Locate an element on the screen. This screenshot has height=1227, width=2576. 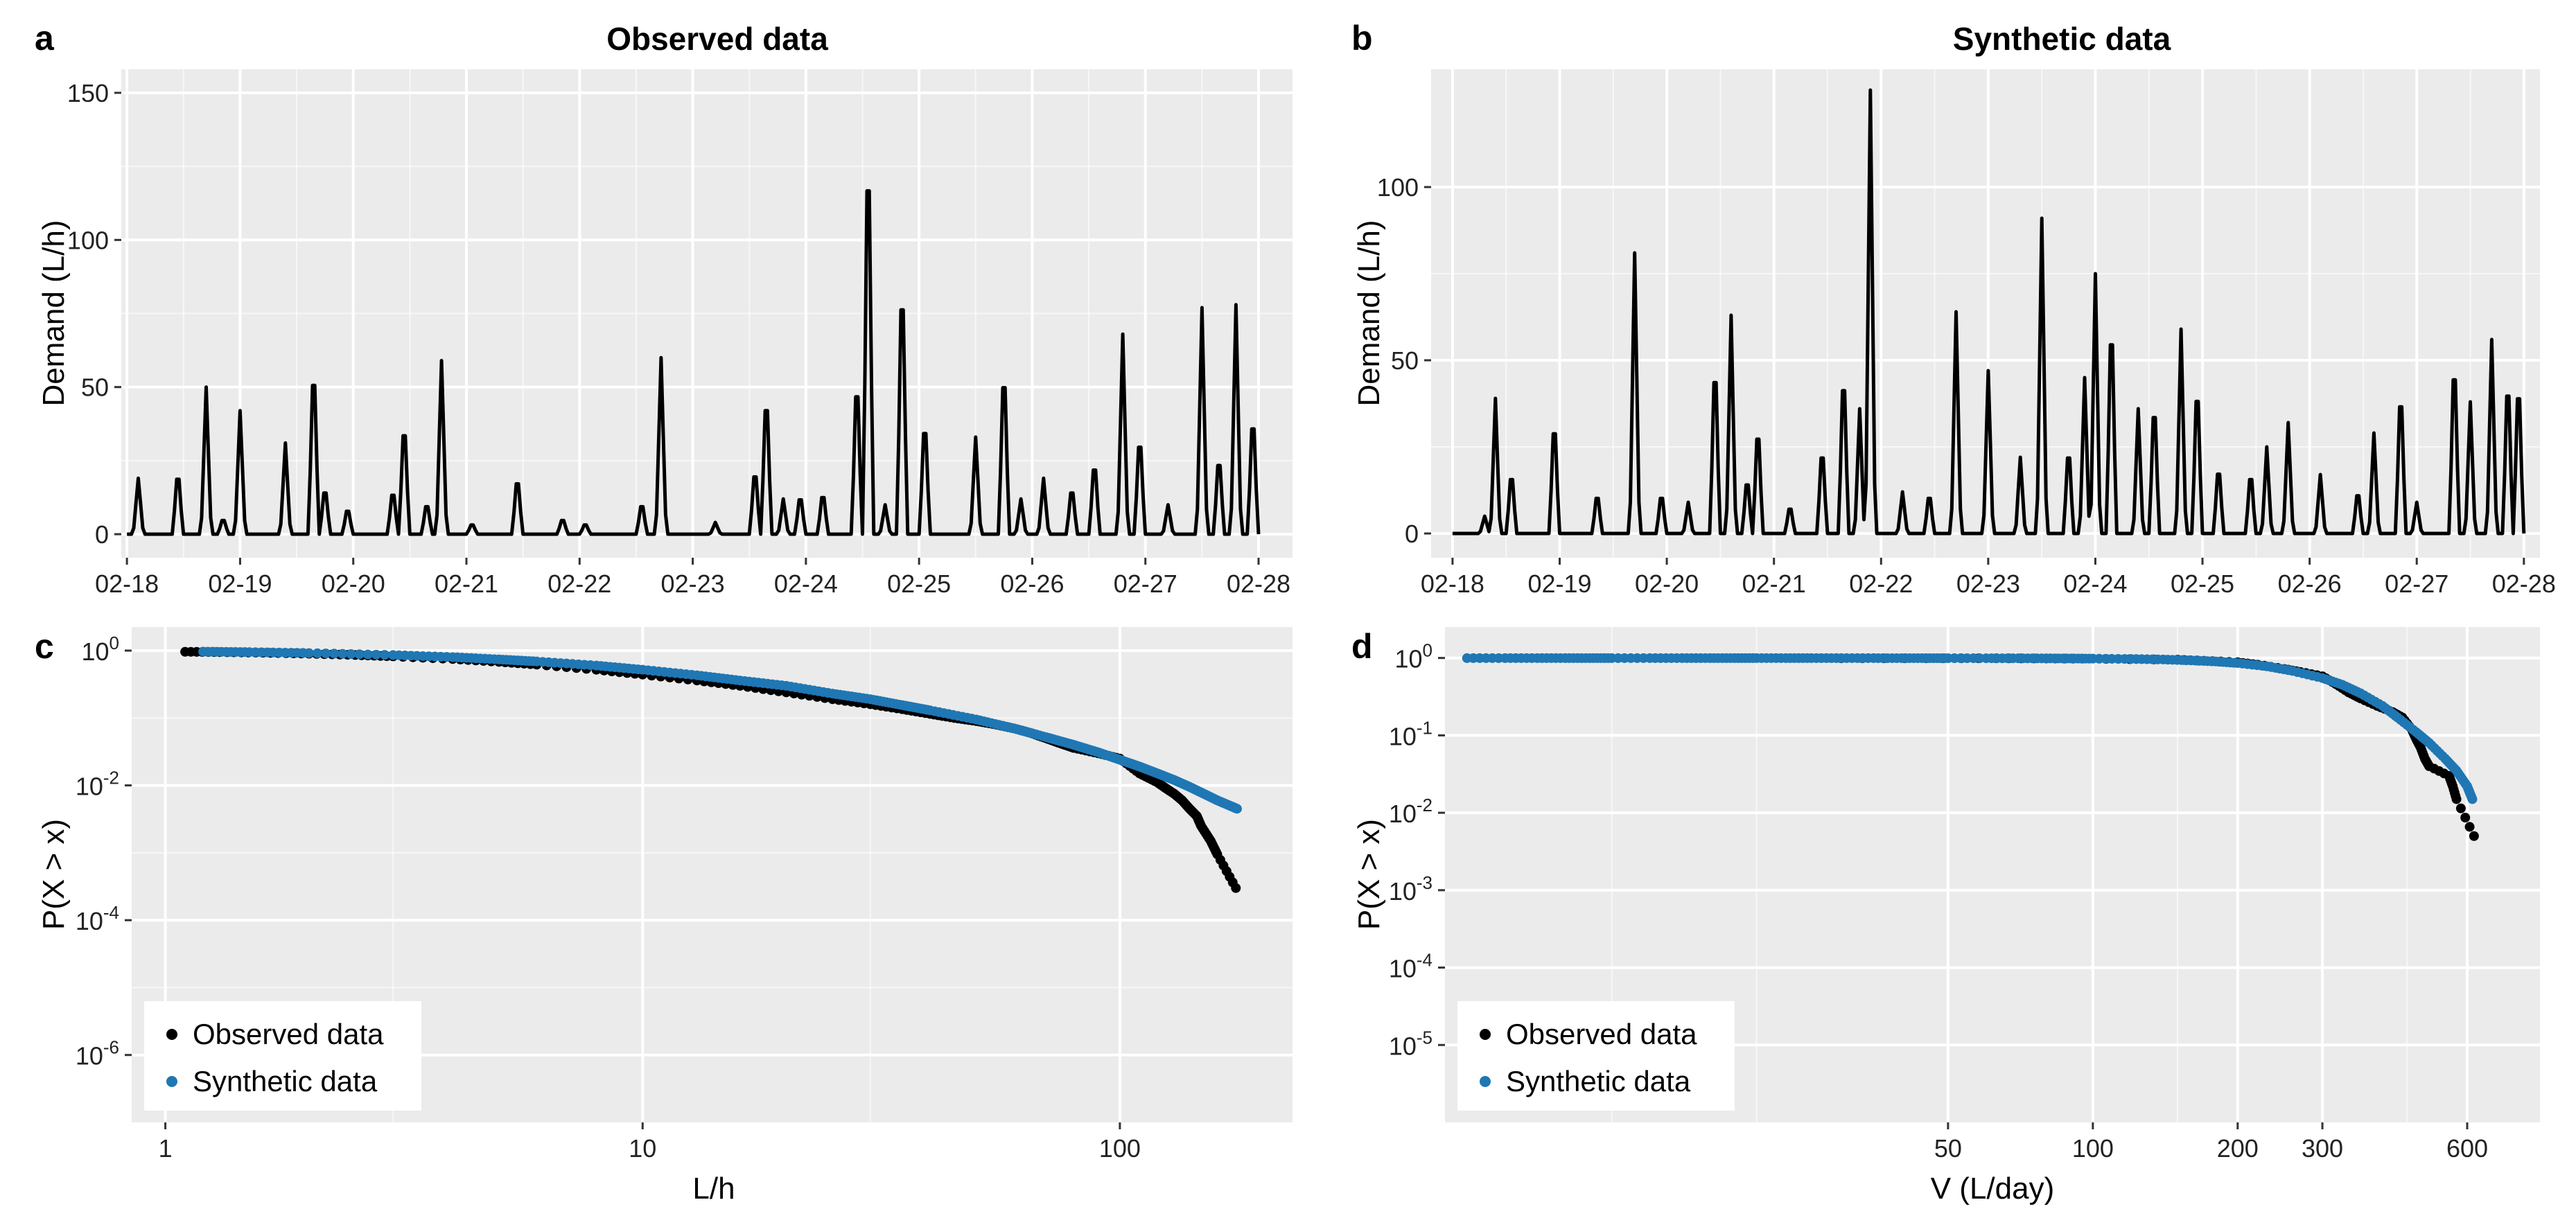
panel-c-x-ticks: 1 10 100 is located at coordinates (650, 1142).